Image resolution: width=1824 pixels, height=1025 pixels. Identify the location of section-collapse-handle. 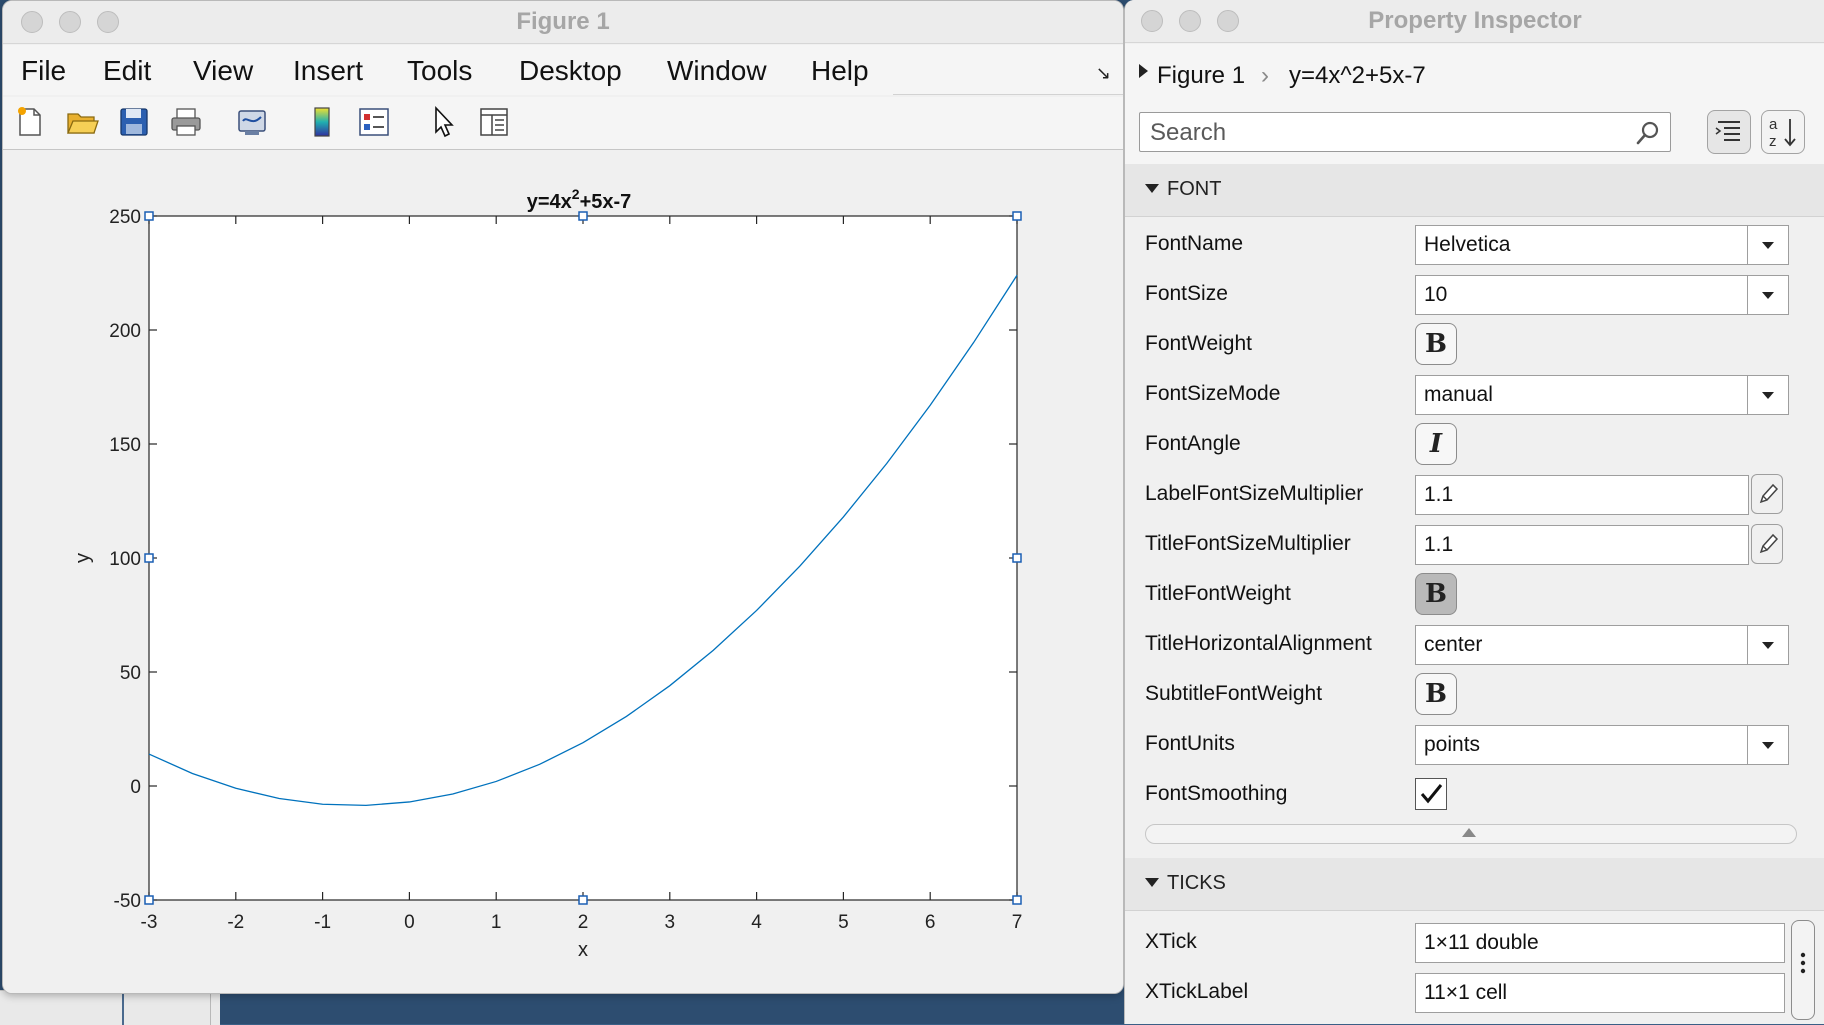
(1471, 834).